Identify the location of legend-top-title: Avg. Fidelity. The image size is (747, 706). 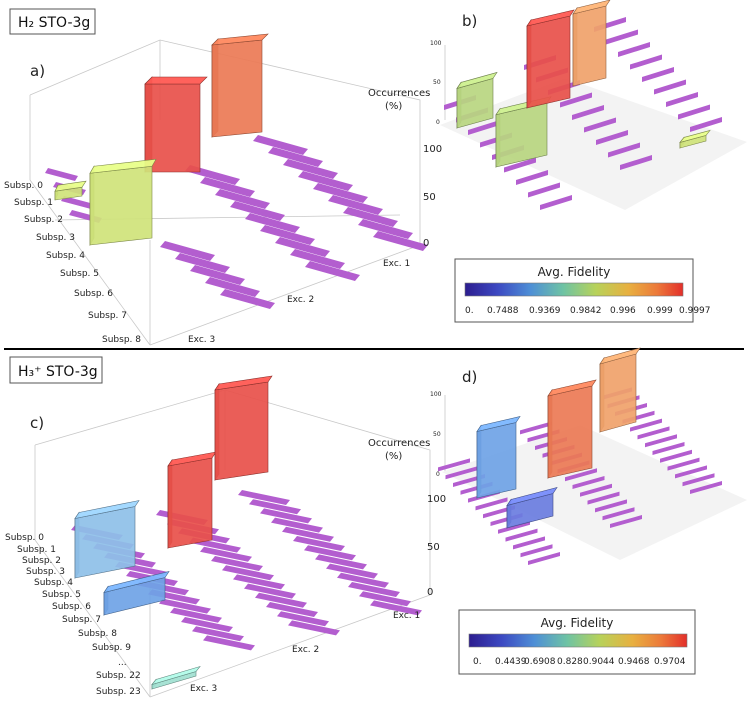
(574, 272).